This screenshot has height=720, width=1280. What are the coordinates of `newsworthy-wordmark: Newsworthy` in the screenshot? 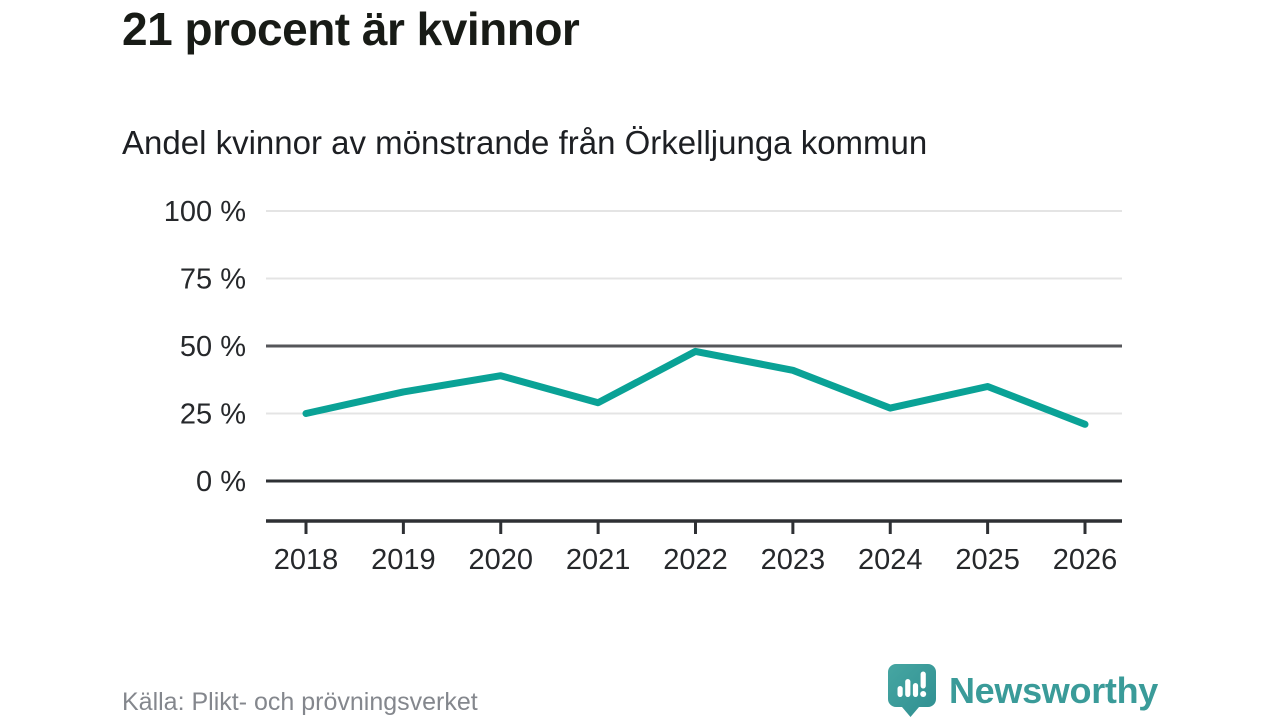 It's located at (1053, 690).